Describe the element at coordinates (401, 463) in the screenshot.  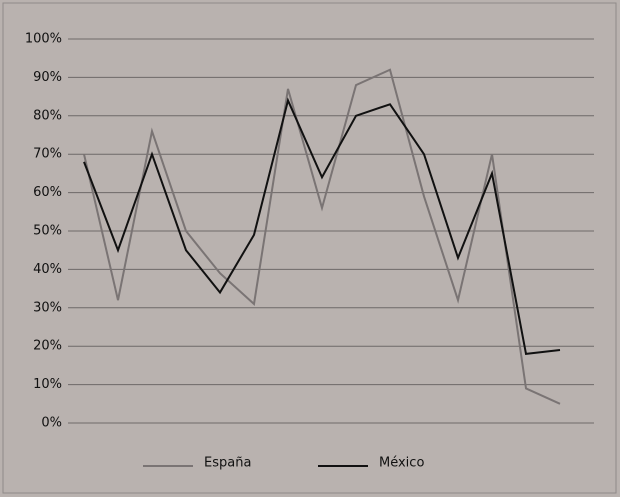
I see `legend-label: México` at that location.